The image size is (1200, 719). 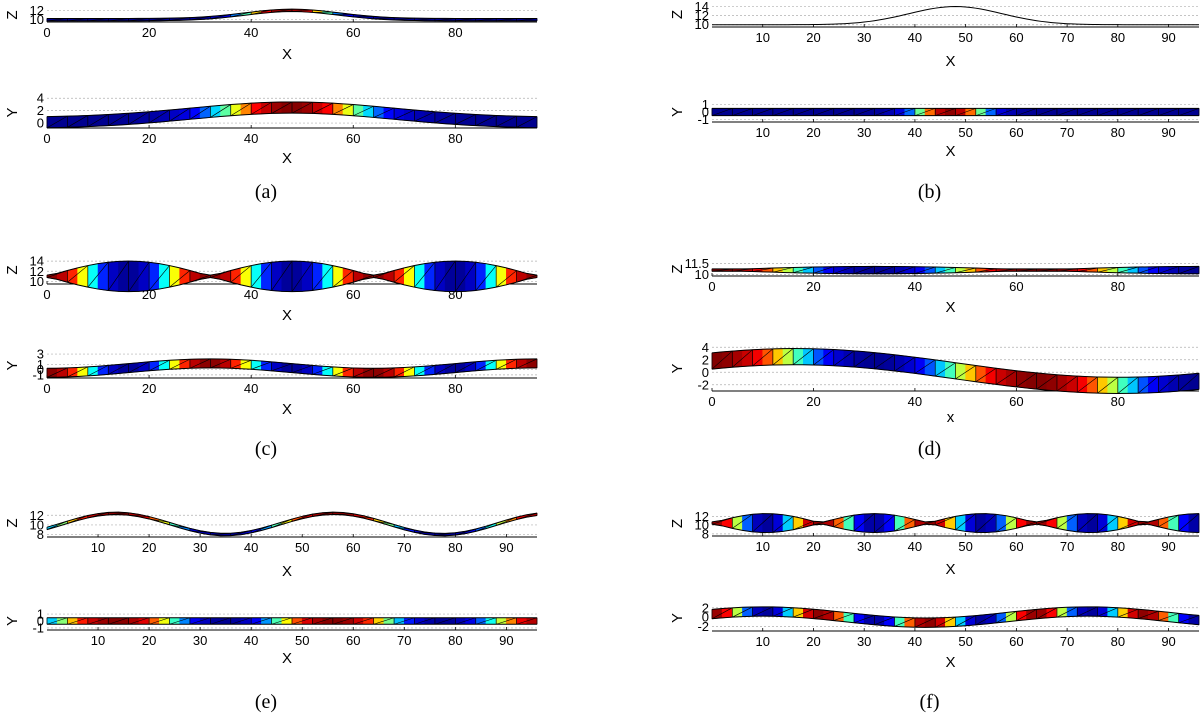 What do you see at coordinates (705, 372) in the screenshot?
I see `y-tick-label: 0` at bounding box center [705, 372].